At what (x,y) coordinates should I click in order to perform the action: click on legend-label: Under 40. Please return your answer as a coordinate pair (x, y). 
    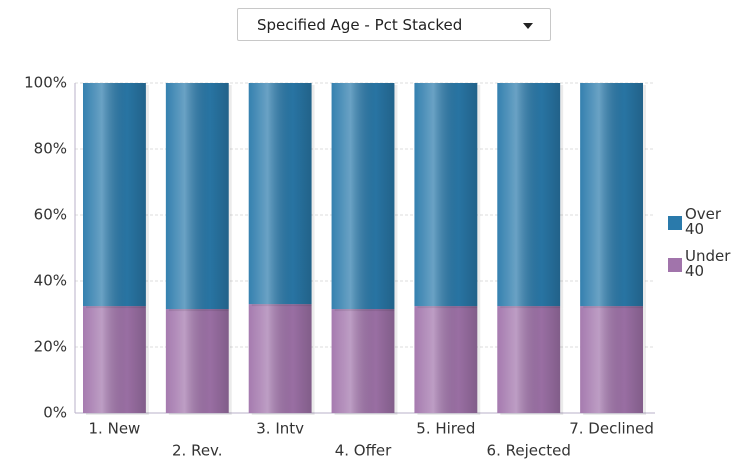
    Looking at the image, I should click on (708, 263).